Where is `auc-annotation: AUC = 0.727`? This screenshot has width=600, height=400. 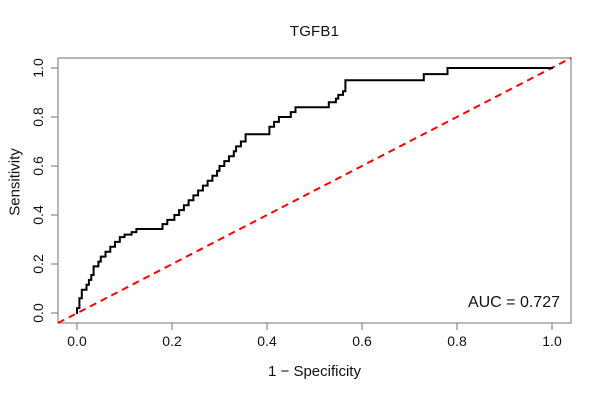
auc-annotation: AUC = 0.727 is located at coordinates (513, 302).